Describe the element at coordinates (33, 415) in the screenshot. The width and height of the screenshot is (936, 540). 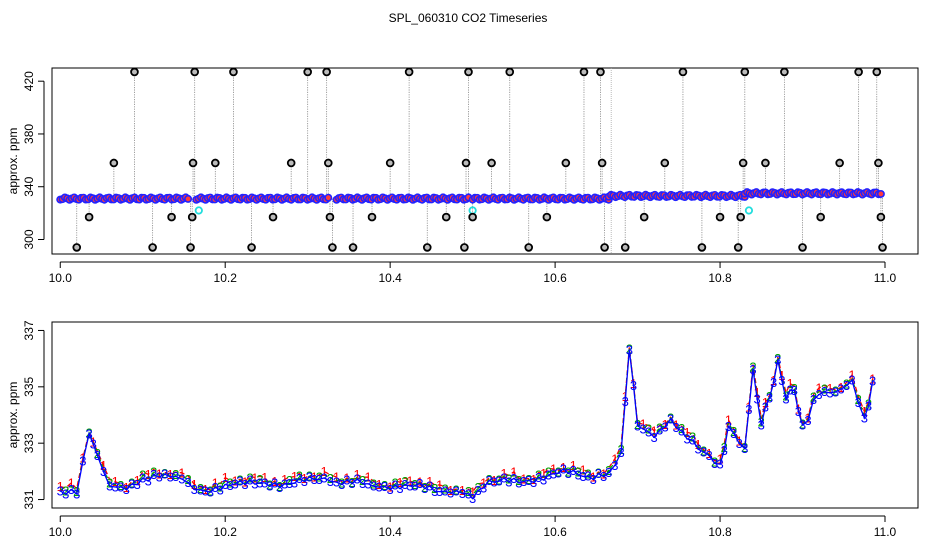
I see `panel-2-y-axis: 331 333 335 337` at that location.